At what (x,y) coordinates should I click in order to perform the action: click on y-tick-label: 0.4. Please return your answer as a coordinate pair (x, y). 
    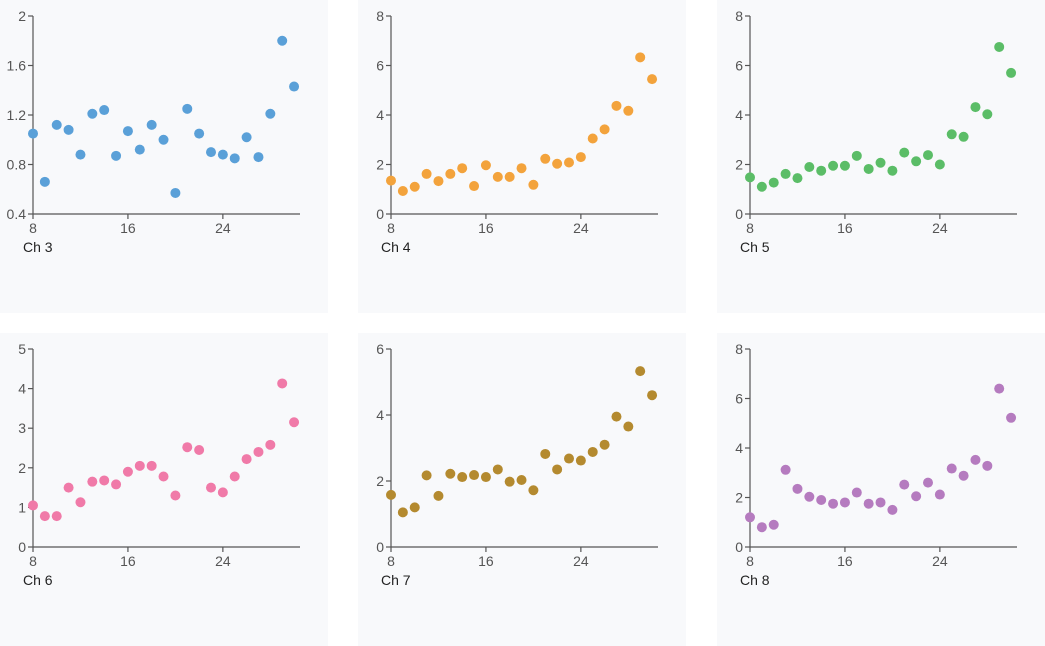
    Looking at the image, I should click on (17, 214).